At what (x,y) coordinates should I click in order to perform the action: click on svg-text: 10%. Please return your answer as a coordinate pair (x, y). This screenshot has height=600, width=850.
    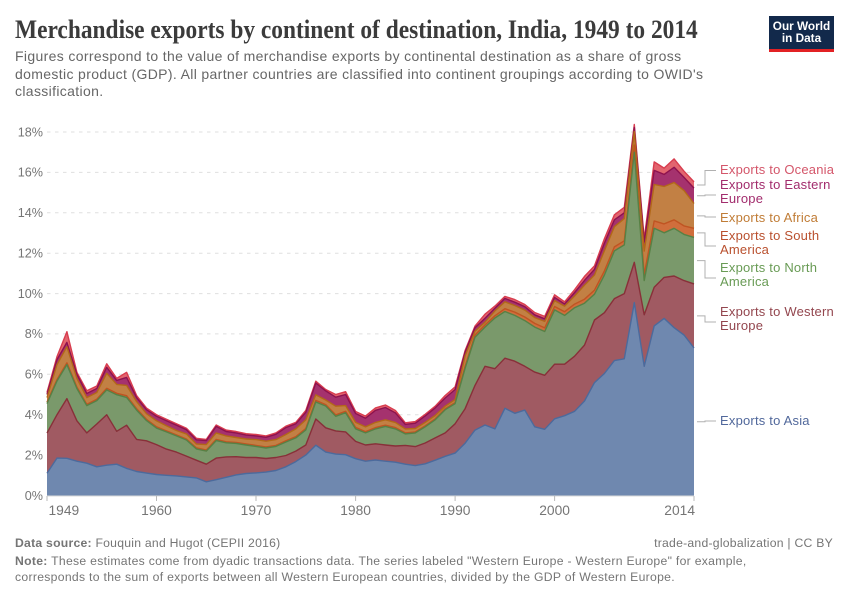
    Looking at the image, I should click on (30, 294).